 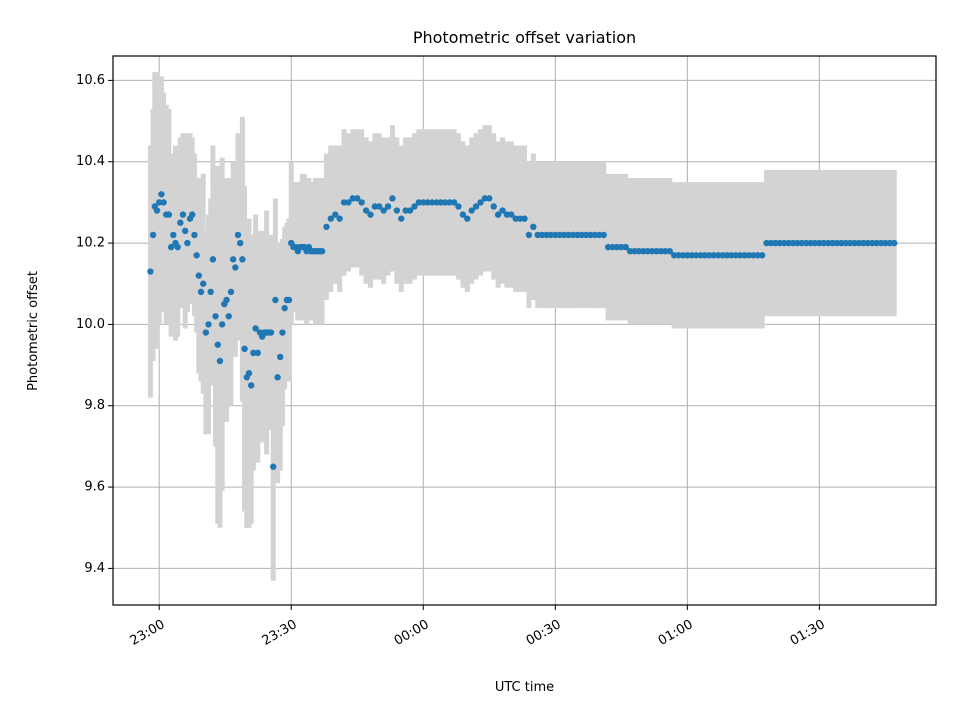 What do you see at coordinates (94, 487) in the screenshot?
I see `y-tick-label: 9.6` at bounding box center [94, 487].